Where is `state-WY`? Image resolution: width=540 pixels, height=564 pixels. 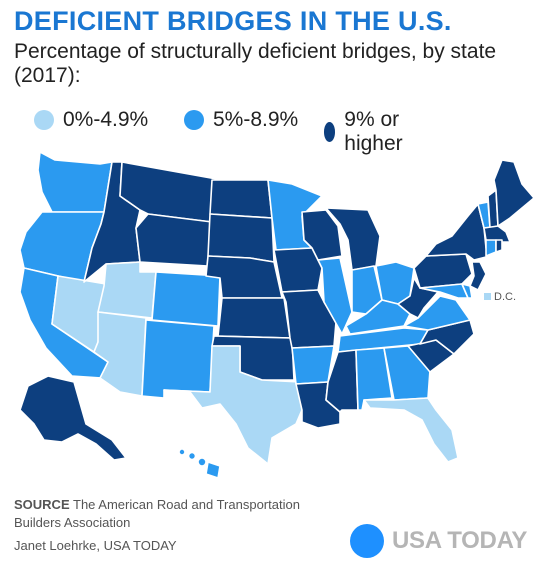
state-WY is located at coordinates (174, 240).